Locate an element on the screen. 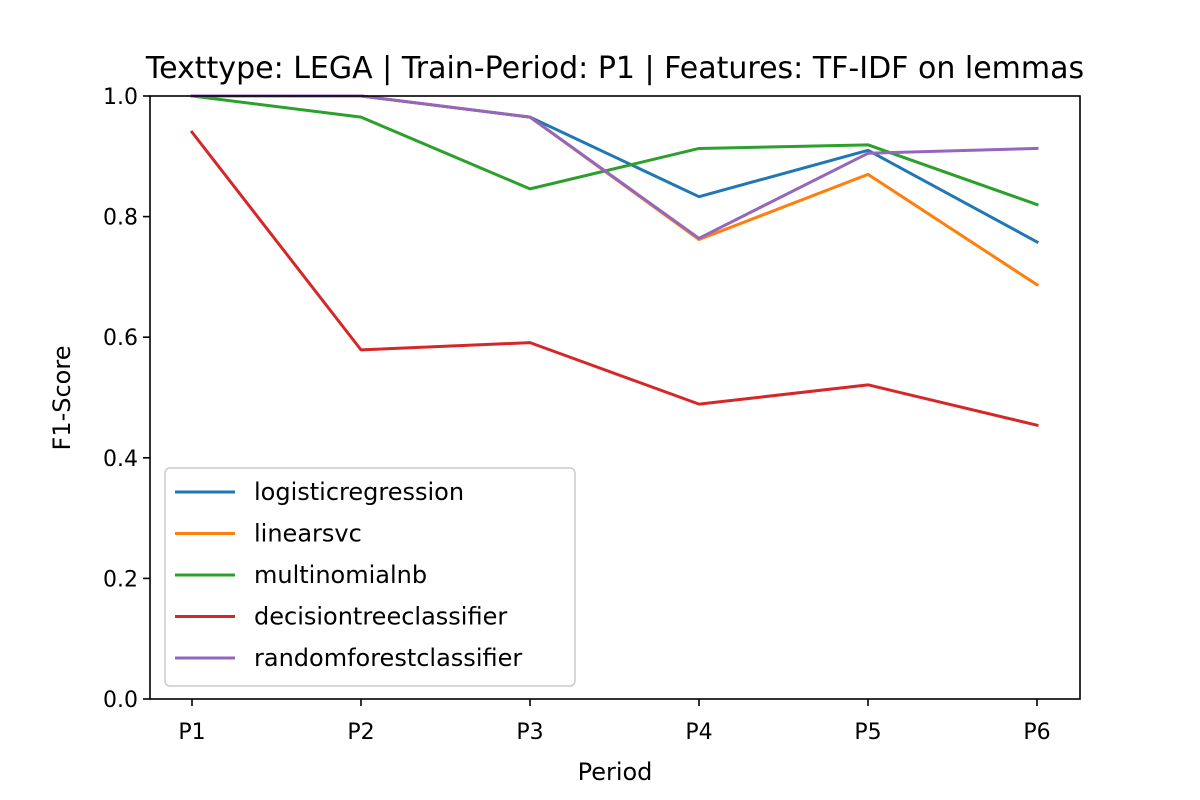  y-tick-label: 0.4 is located at coordinates (120, 459).